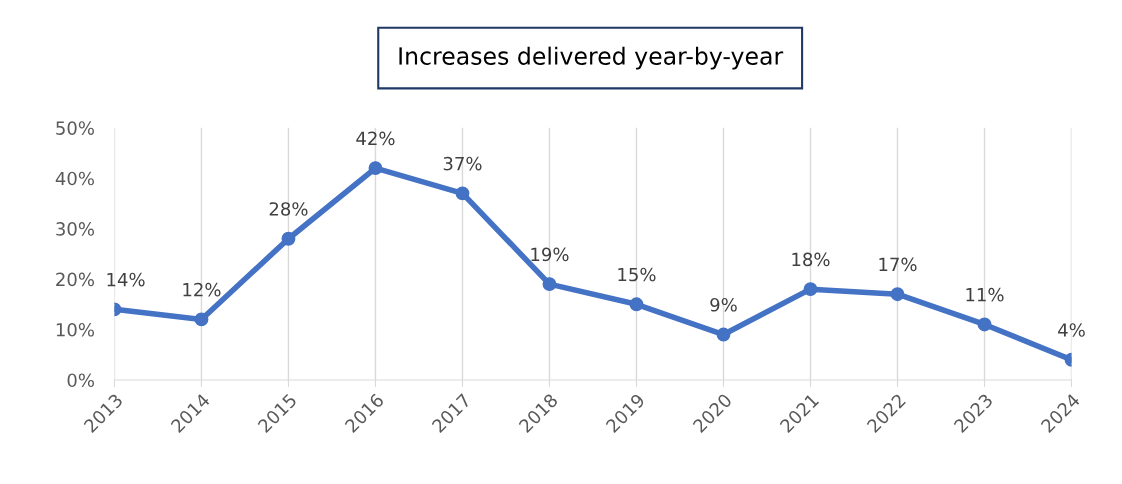  What do you see at coordinates (75, 128) in the screenshot?
I see `y-tick-label: 50%` at bounding box center [75, 128].